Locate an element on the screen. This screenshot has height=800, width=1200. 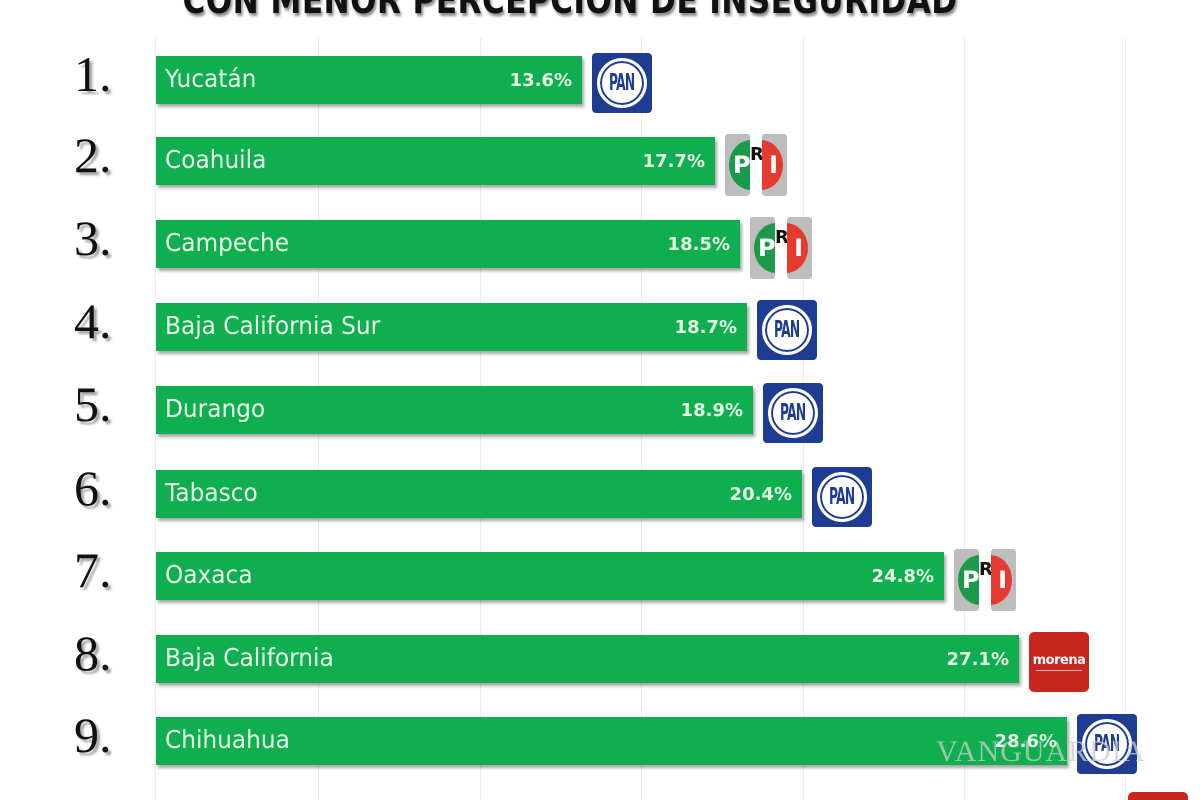
bar-row: 9. Chihuahua 28.6% PAN is located at coordinates (600, 740).